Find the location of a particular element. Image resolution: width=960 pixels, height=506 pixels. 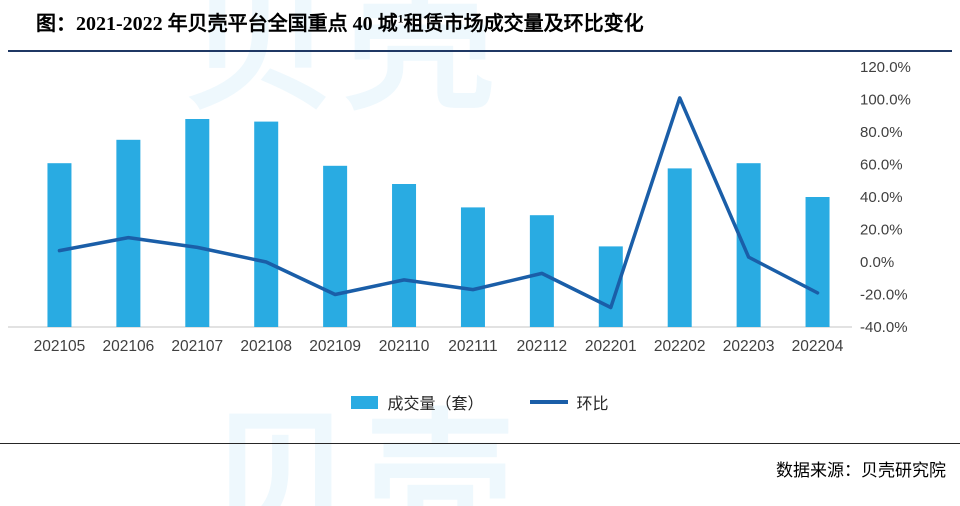

title-divider is located at coordinates (480, 51).